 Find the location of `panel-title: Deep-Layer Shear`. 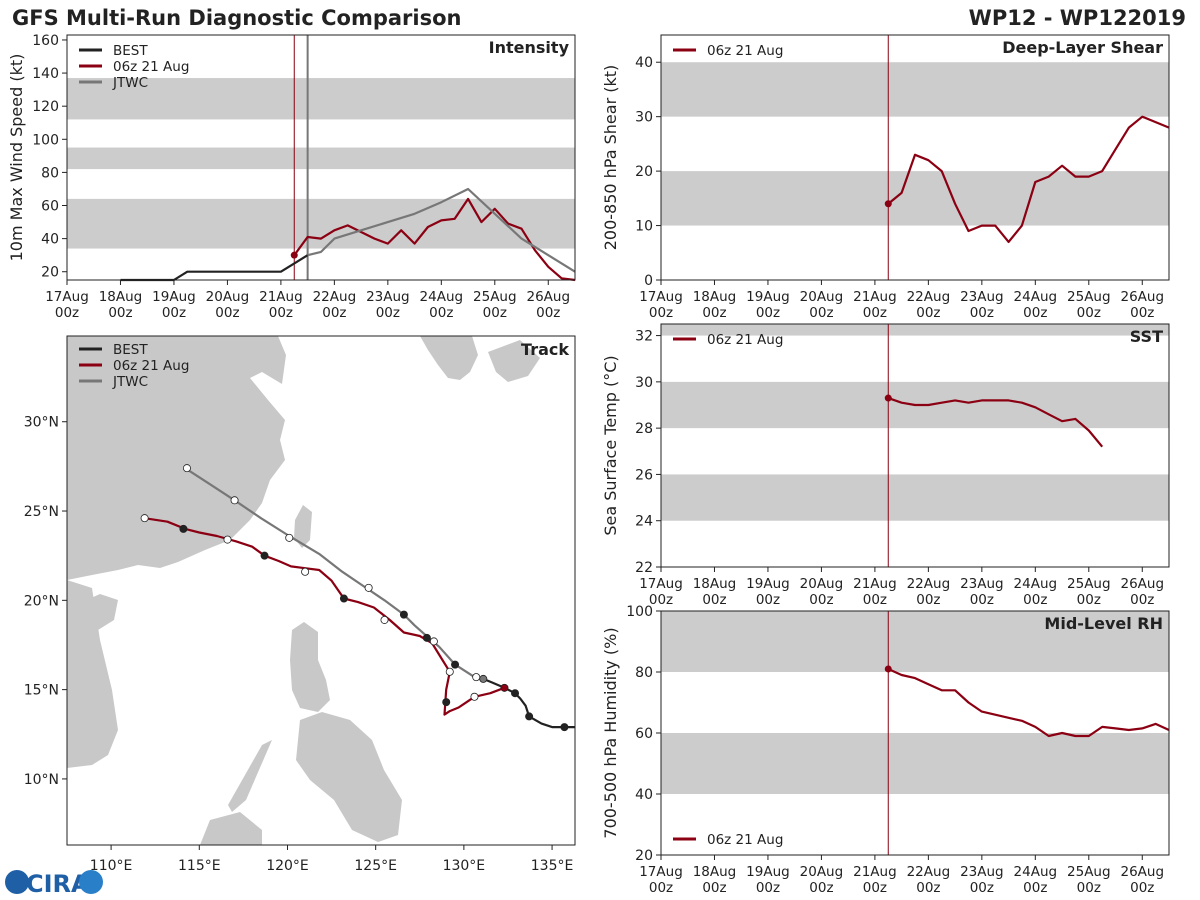

panel-title: Deep-Layer Shear is located at coordinates (1082, 47).